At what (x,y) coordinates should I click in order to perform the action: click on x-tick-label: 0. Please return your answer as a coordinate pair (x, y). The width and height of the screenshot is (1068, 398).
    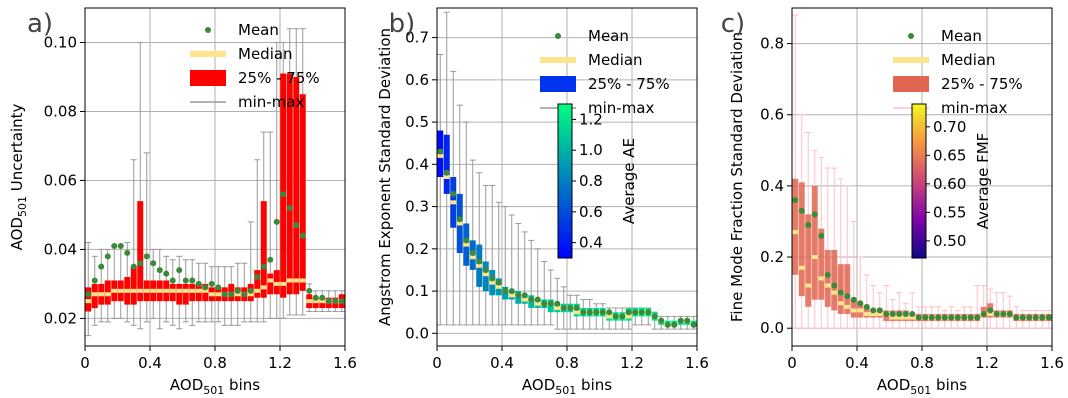
    Looking at the image, I should click on (85, 363).